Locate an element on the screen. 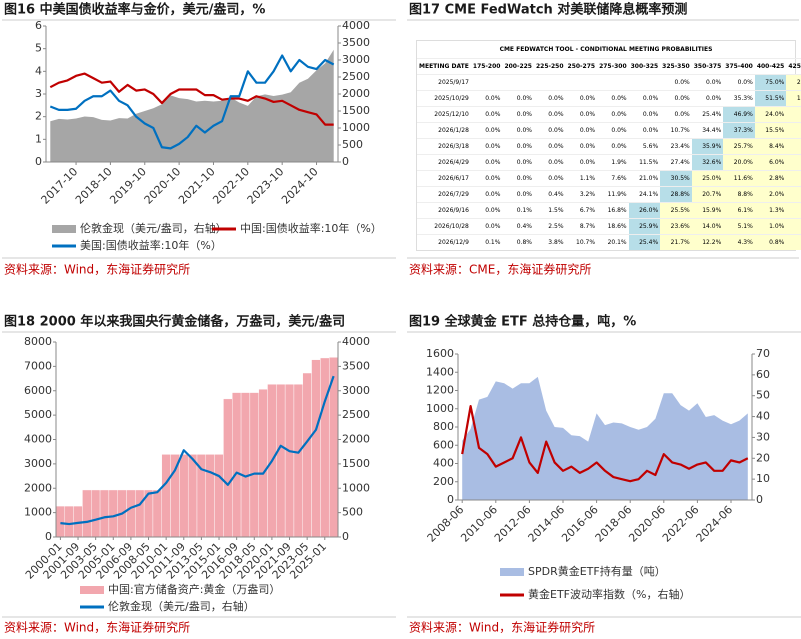  column-header: 400-425 is located at coordinates (770, 66).